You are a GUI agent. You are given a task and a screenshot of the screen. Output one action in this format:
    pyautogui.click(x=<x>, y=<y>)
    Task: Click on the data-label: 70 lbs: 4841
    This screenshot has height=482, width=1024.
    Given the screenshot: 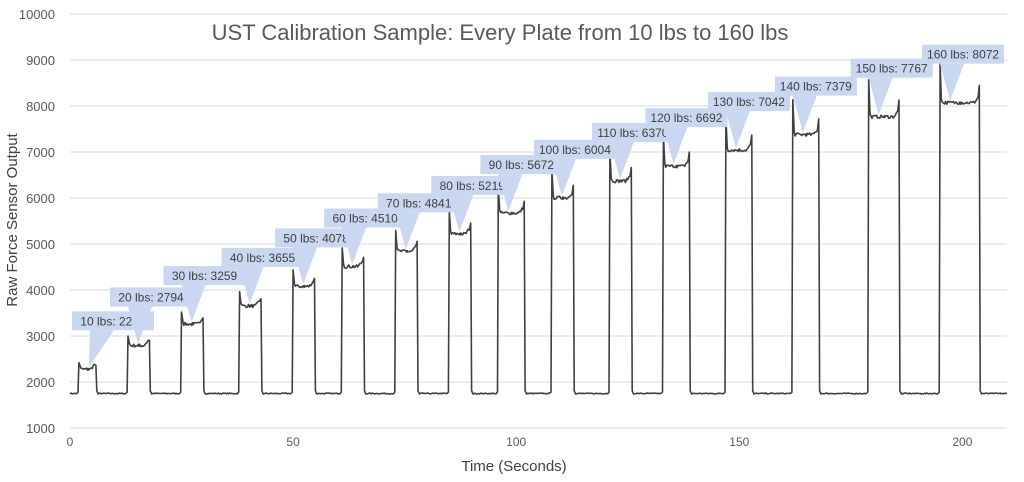 What is the action you would take?
    pyautogui.click(x=419, y=203)
    